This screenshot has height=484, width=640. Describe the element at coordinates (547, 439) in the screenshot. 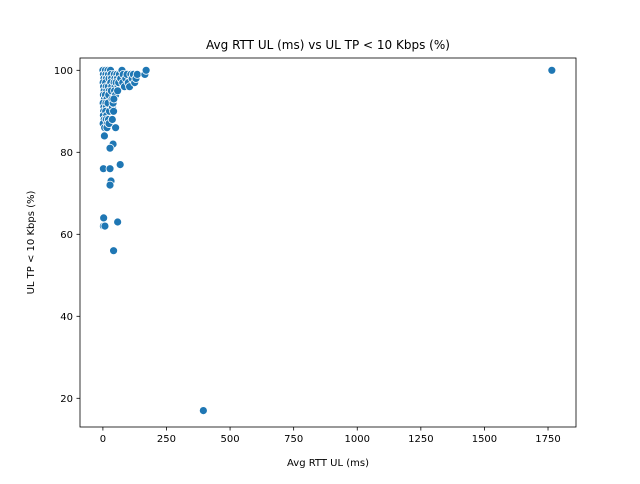

I see `x-tick-label: 1750` at that location.